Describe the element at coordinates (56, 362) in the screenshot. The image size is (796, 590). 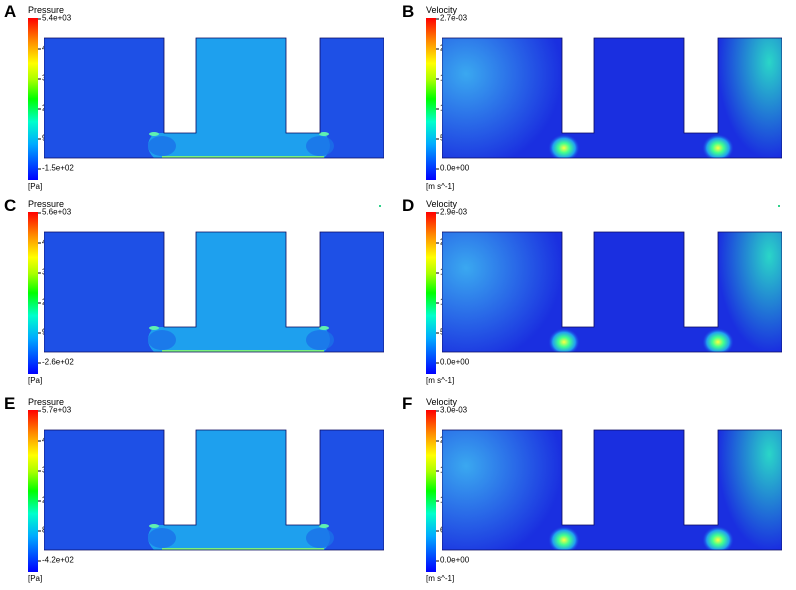
I see `colorbar-tick-label: -2.6e+02` at that location.